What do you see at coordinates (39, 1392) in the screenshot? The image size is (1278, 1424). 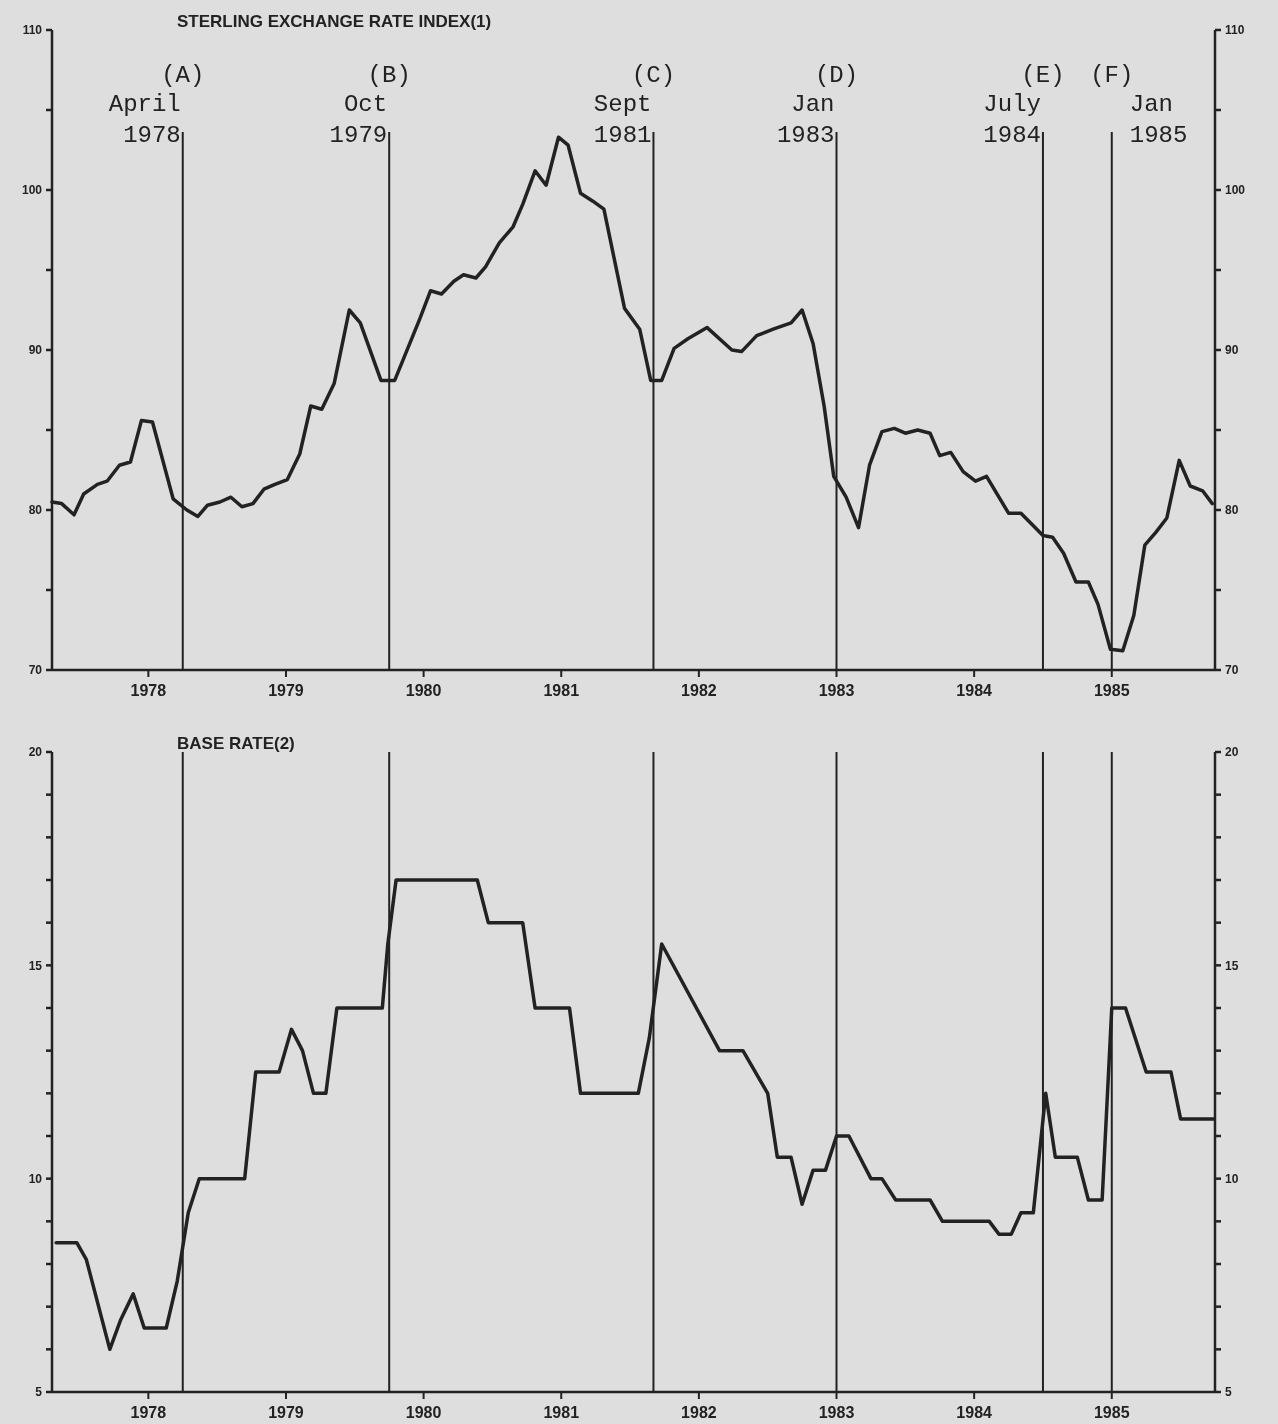 I see `y-tick-label: 5` at bounding box center [39, 1392].